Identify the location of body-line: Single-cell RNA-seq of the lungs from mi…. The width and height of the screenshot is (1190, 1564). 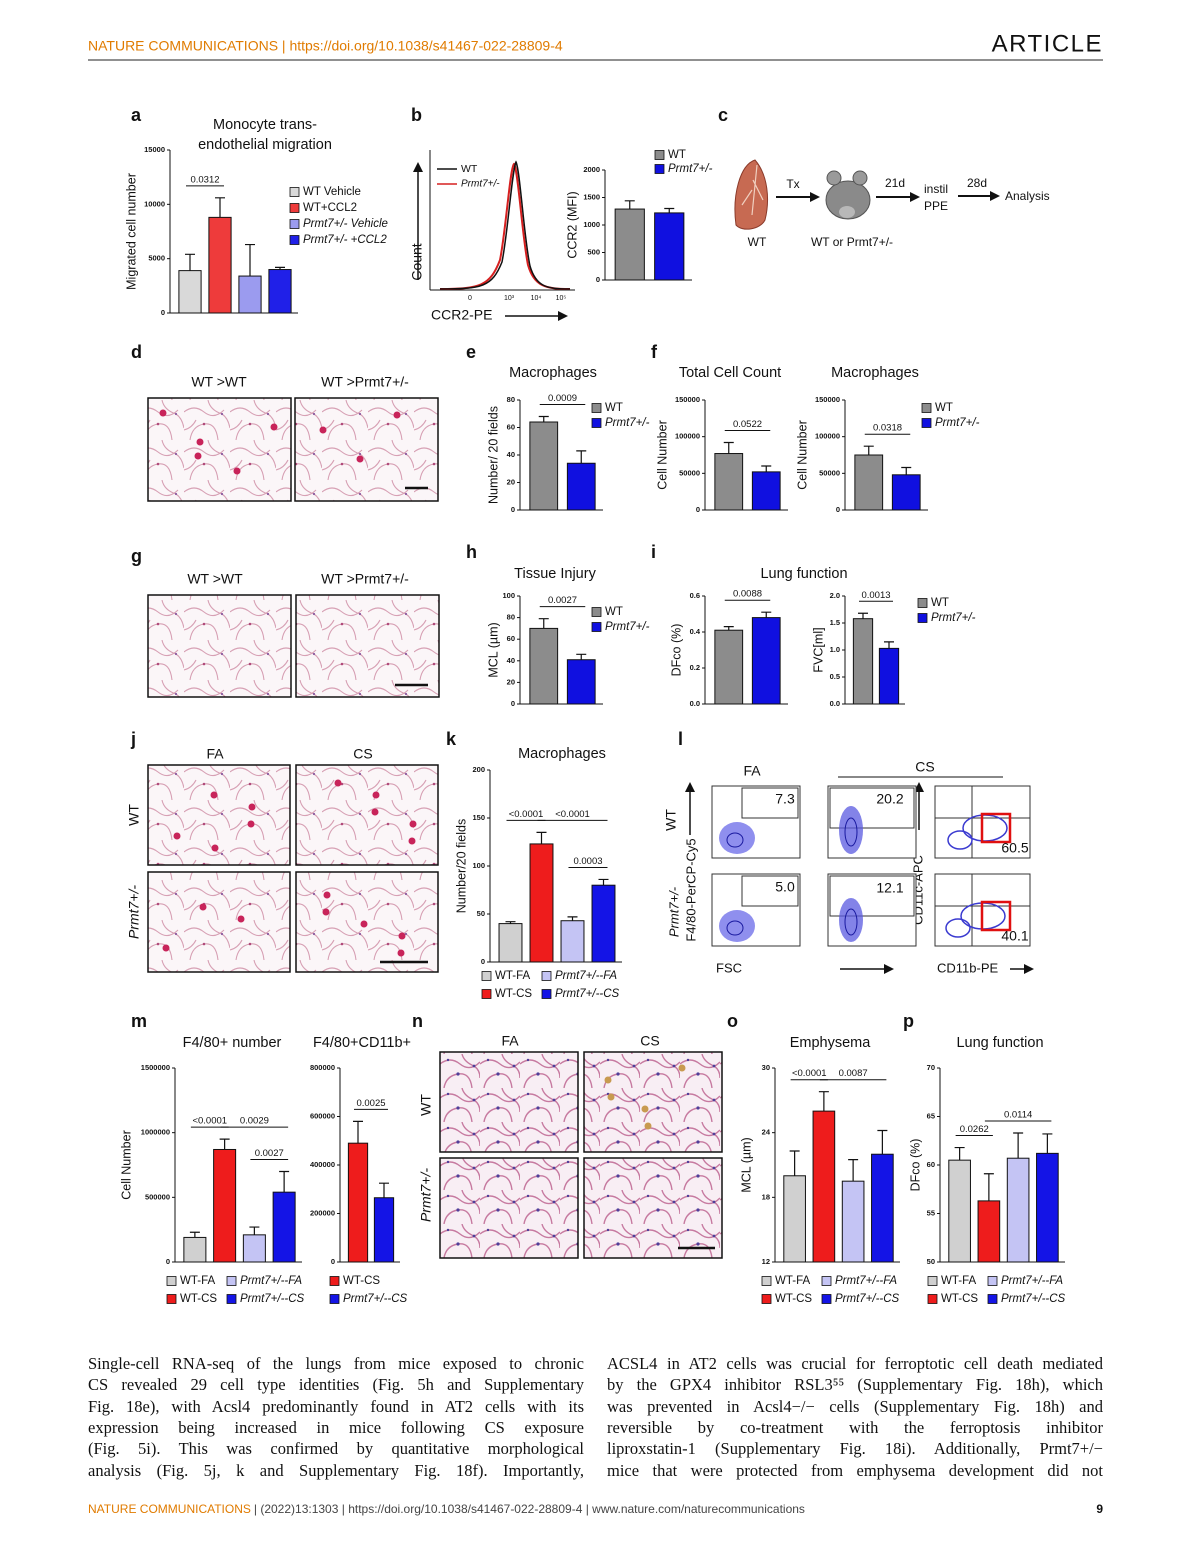
(336, 1363).